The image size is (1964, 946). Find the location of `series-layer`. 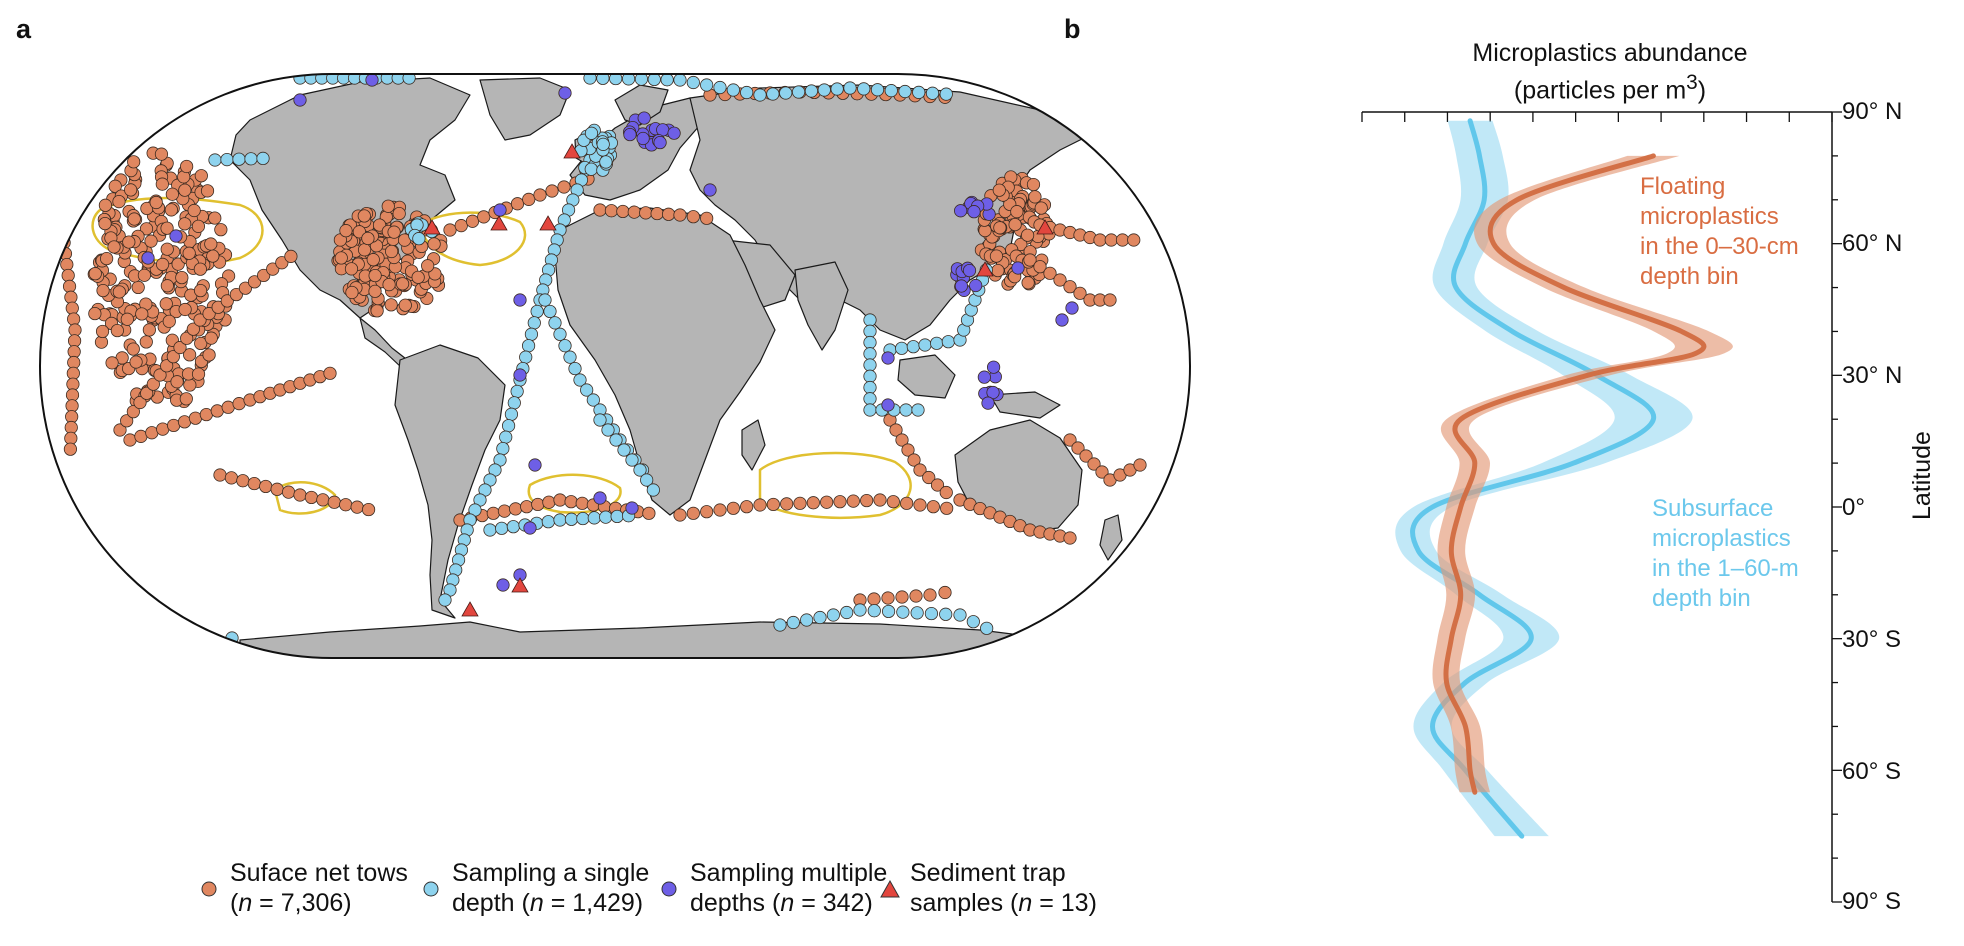

series-layer is located at coordinates (1564, 478).